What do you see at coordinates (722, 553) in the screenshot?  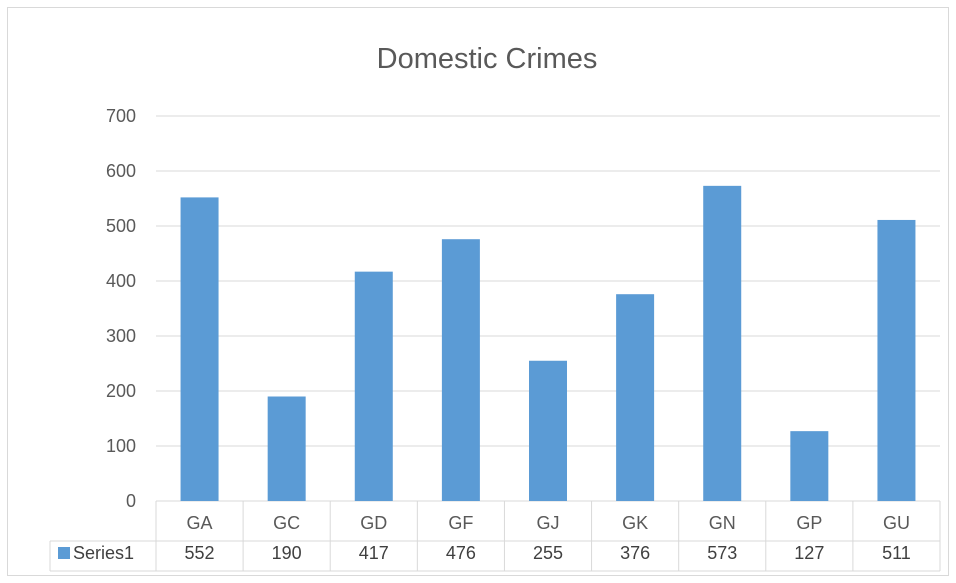 I see `data-label: 573` at bounding box center [722, 553].